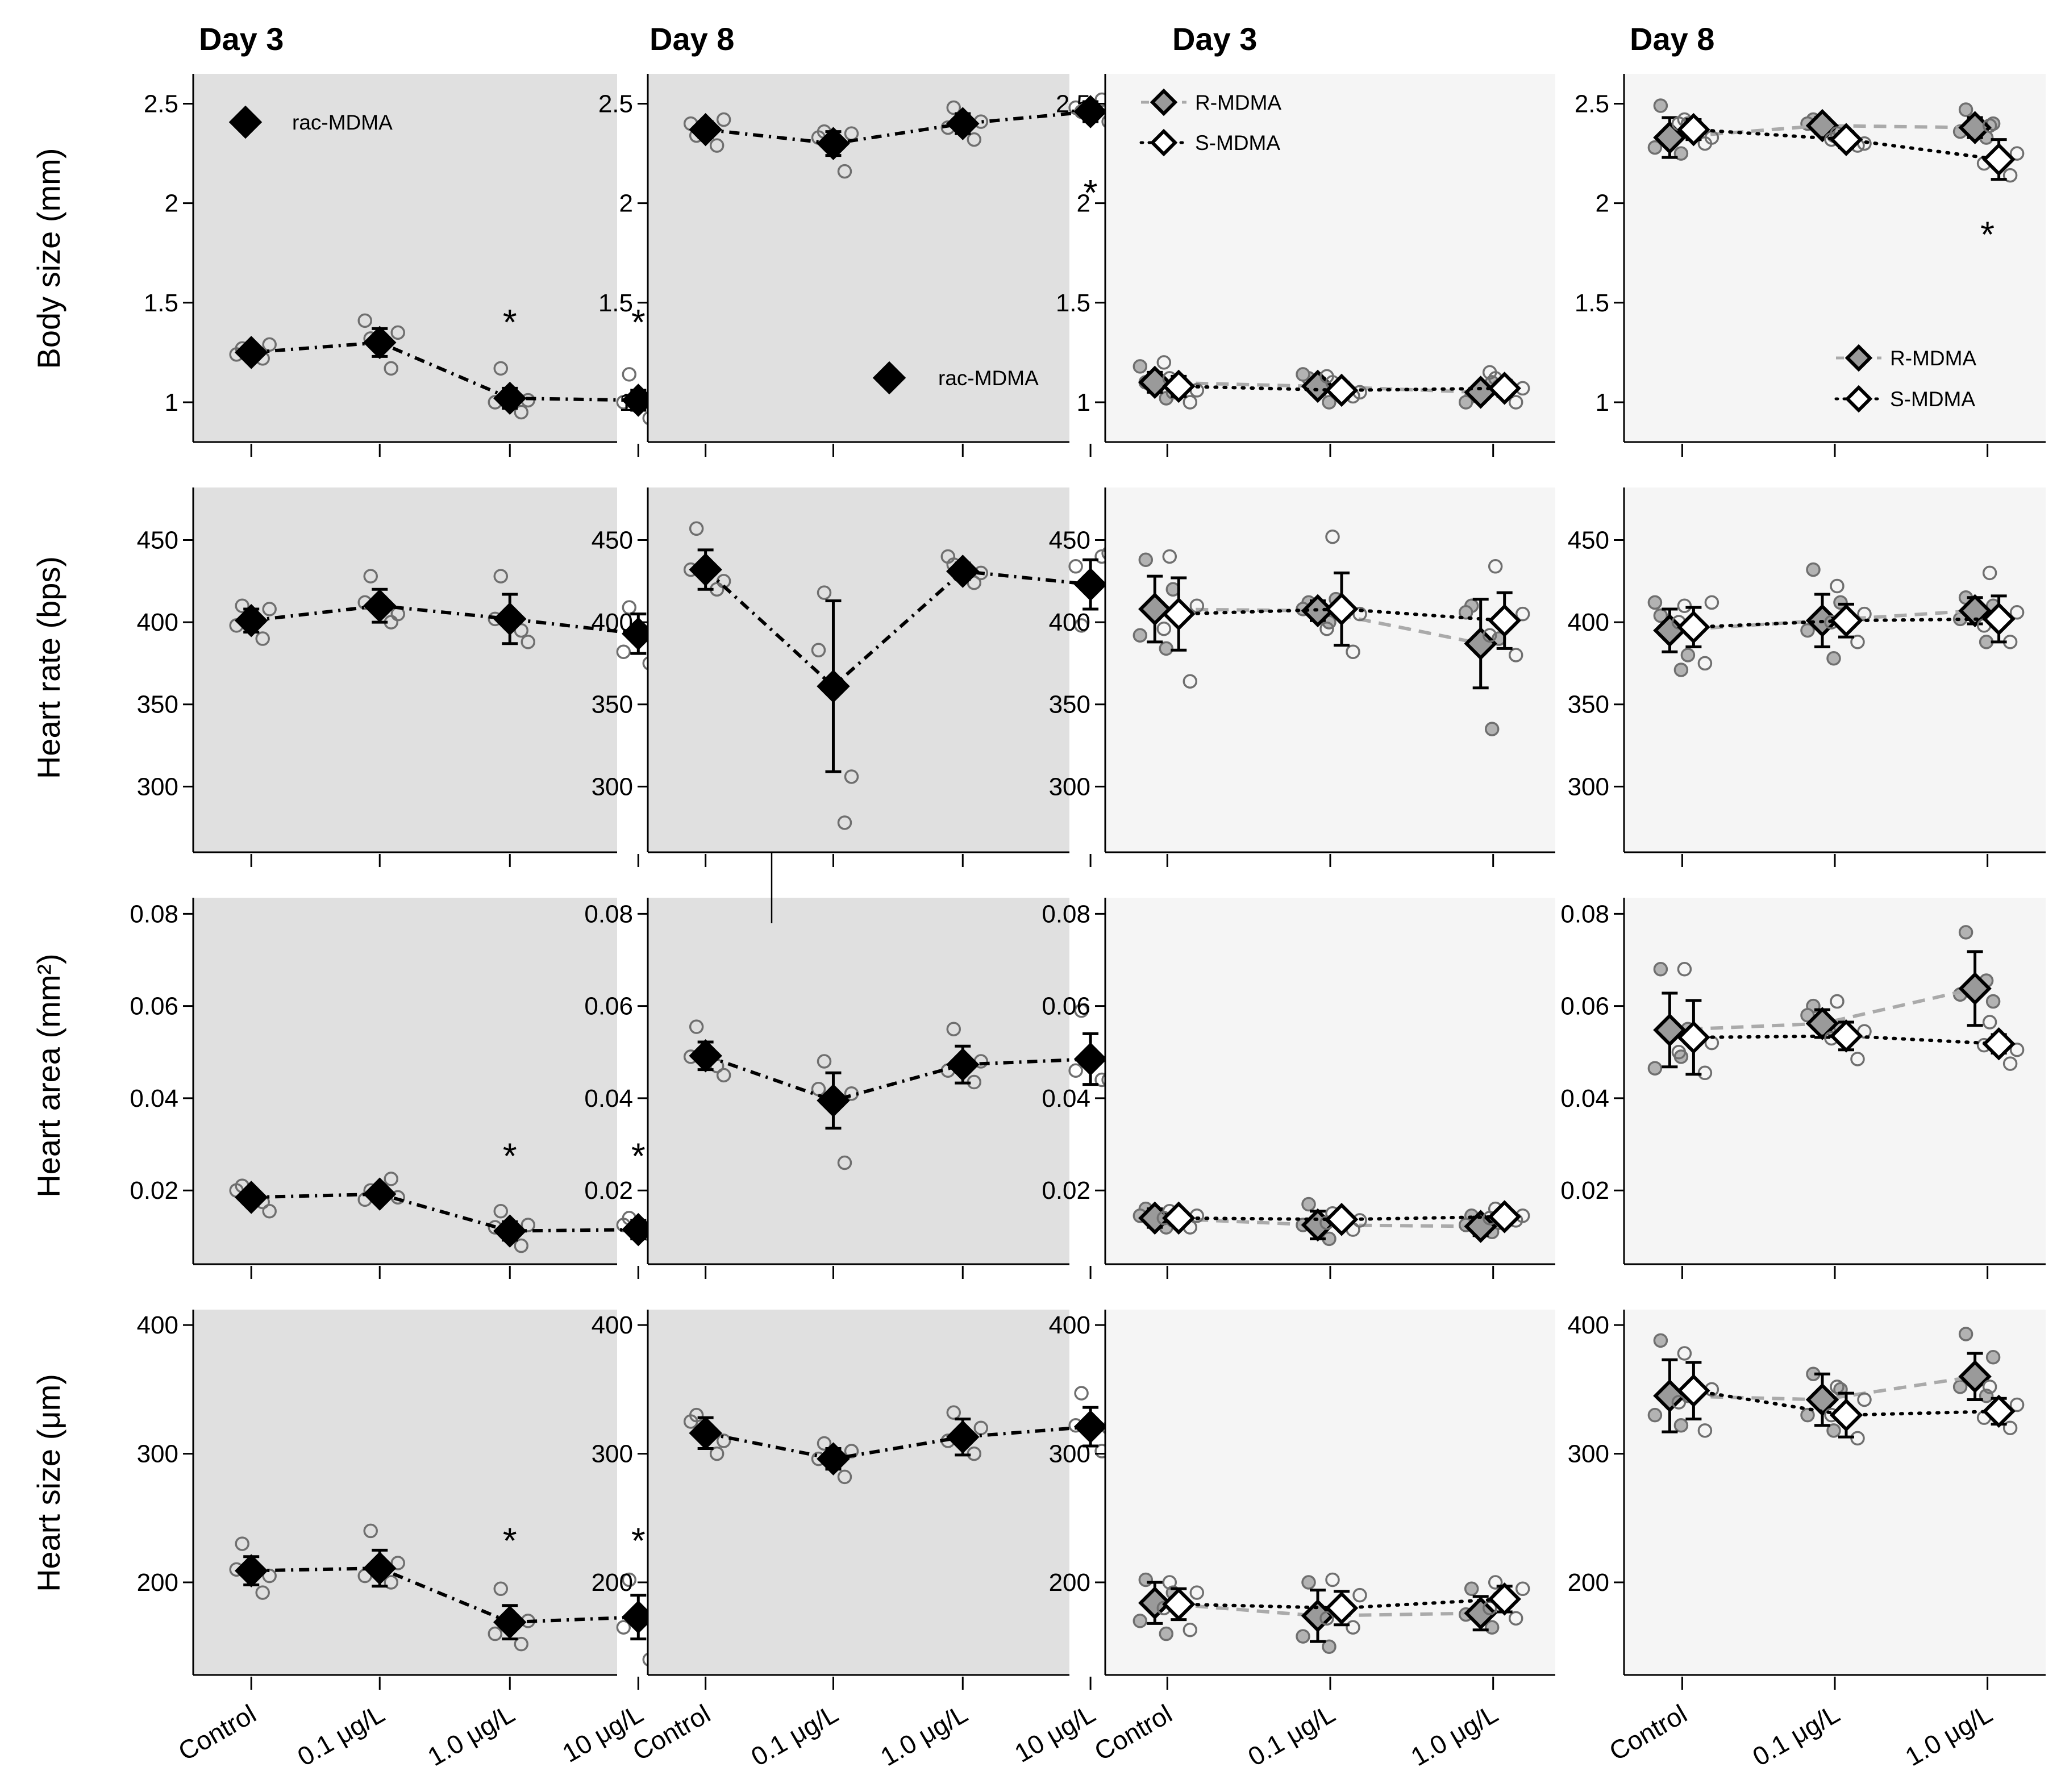 The width and height of the screenshot is (2061, 1792). What do you see at coordinates (241, 39) in the screenshot?
I see `column-title-rac-day3: Day 3` at bounding box center [241, 39].